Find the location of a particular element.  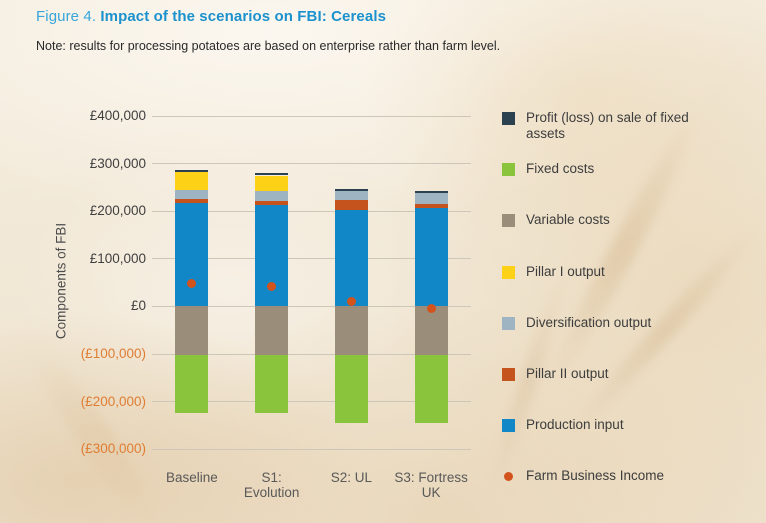

x-category-label: S1: Evolution is located at coordinates (271, 485).